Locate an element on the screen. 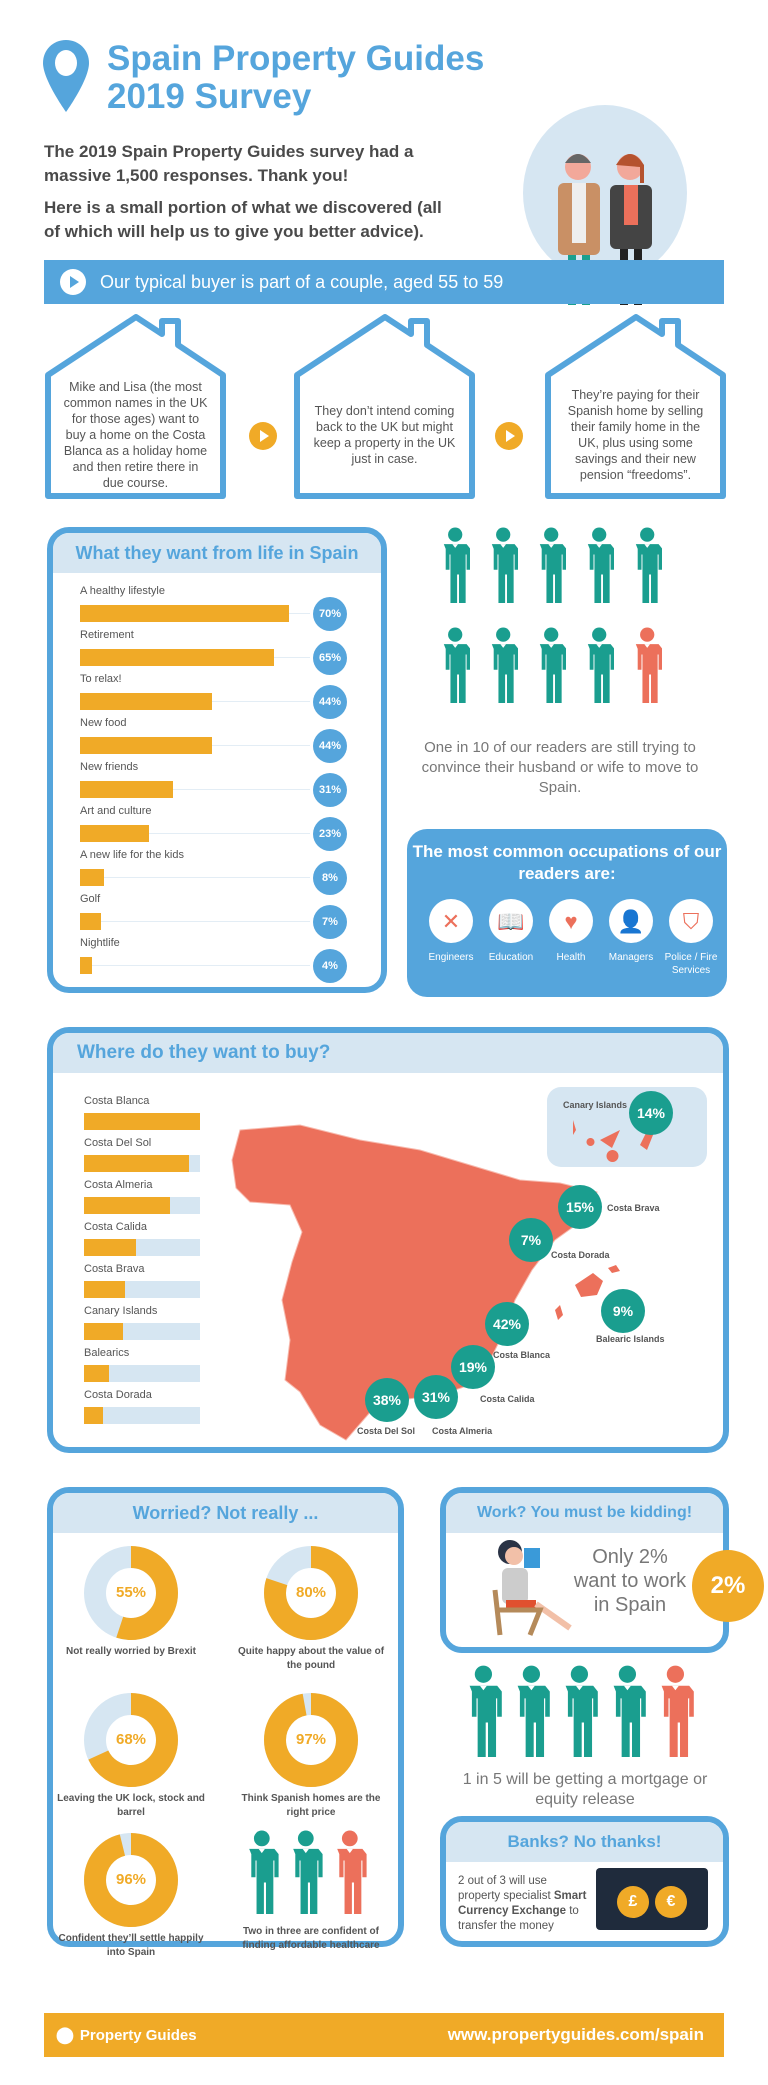 The image size is (768, 2085). buy-label: Costa Dorada is located at coordinates (118, 1395).